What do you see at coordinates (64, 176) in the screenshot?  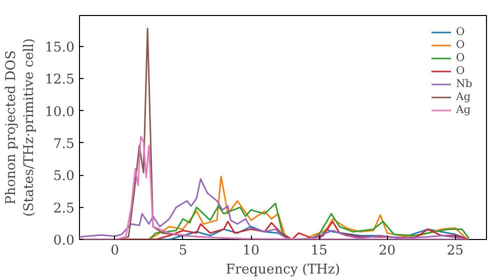 I see `y-tick-label: 5.0` at bounding box center [64, 176].